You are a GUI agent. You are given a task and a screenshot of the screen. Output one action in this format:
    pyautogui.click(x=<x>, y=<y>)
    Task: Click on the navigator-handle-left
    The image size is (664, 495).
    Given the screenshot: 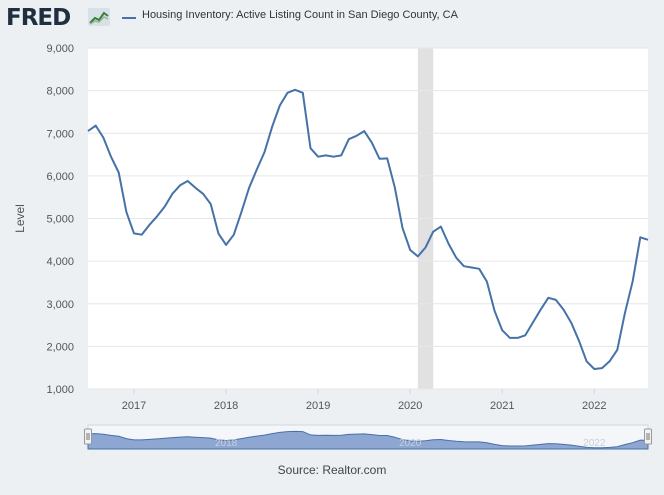 What is the action you would take?
    pyautogui.click(x=88, y=436)
    